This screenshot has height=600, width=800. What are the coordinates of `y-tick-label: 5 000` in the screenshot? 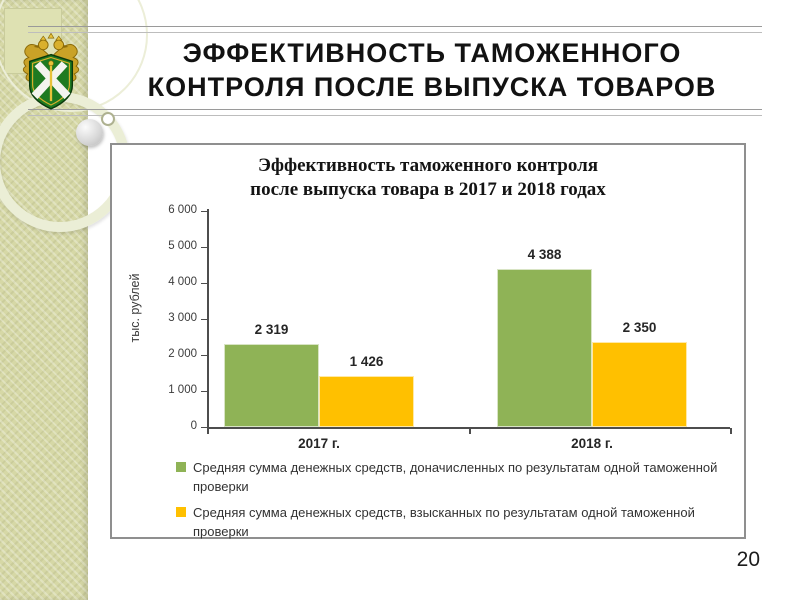 It's located at (182, 246).